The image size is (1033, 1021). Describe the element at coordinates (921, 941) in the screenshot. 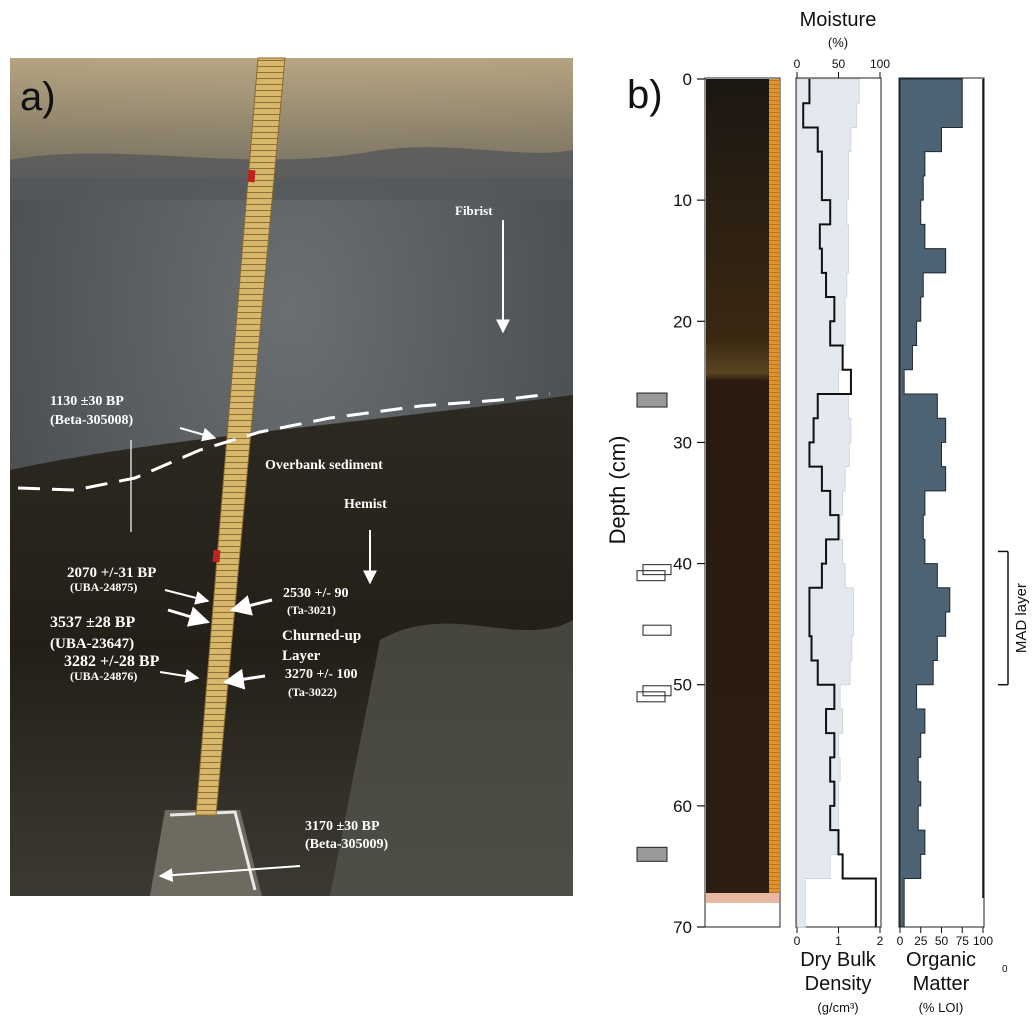

I see `organic-tick-label: 25` at that location.